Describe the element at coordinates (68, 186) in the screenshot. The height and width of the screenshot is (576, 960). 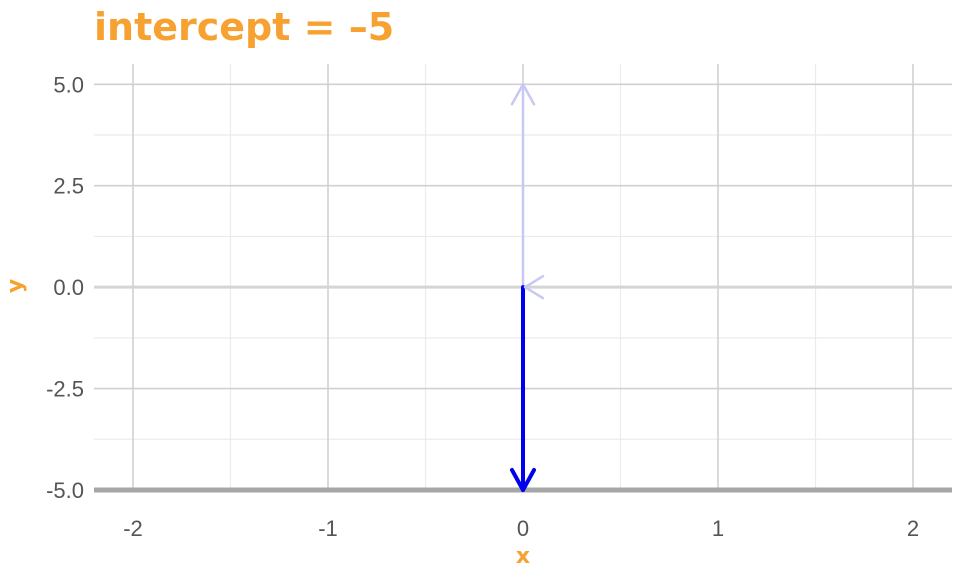
I see `y-tick-label: 2.5` at that location.